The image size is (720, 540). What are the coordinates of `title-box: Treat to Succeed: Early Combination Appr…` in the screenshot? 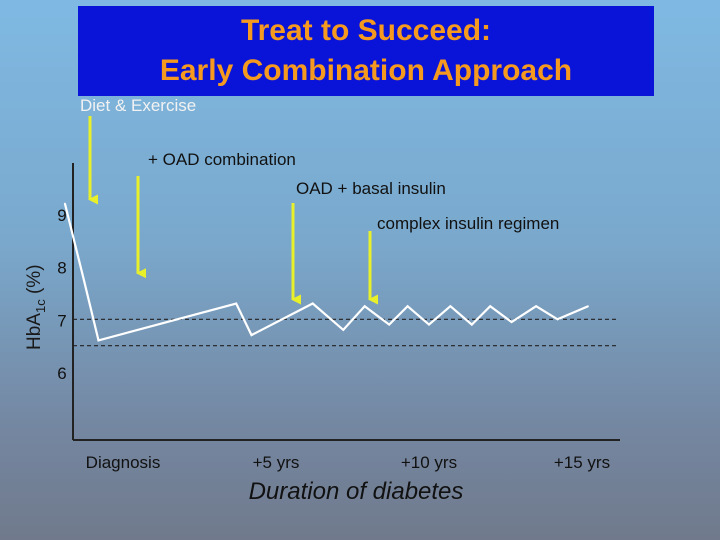 It's located at (366, 51).